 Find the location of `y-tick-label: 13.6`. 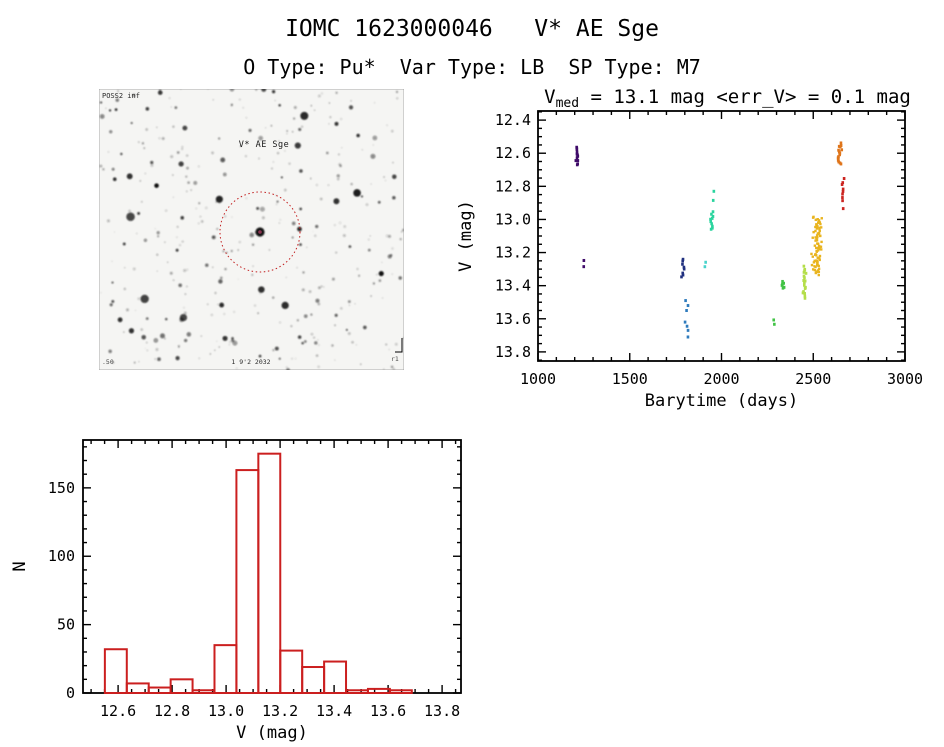

y-tick-label: 13.6 is located at coordinates (513, 319).